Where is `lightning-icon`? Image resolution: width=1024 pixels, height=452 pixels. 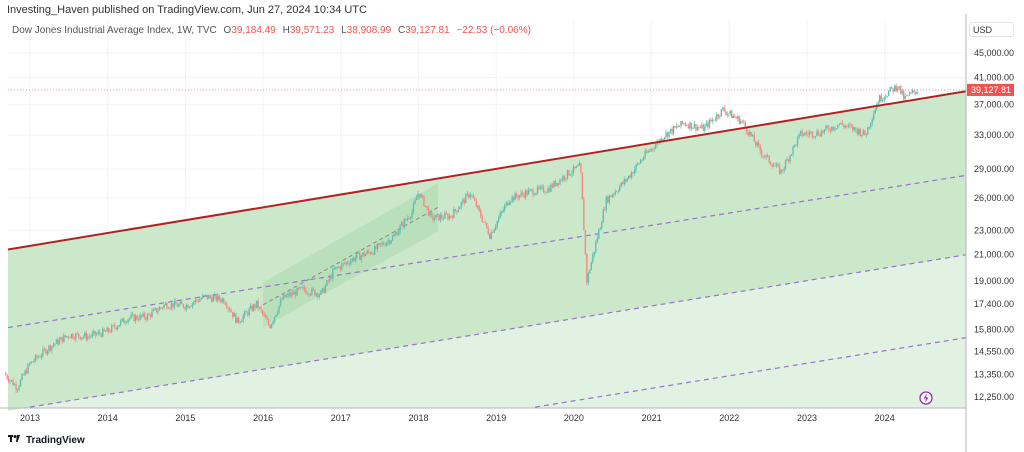 lightning-icon is located at coordinates (926, 398).